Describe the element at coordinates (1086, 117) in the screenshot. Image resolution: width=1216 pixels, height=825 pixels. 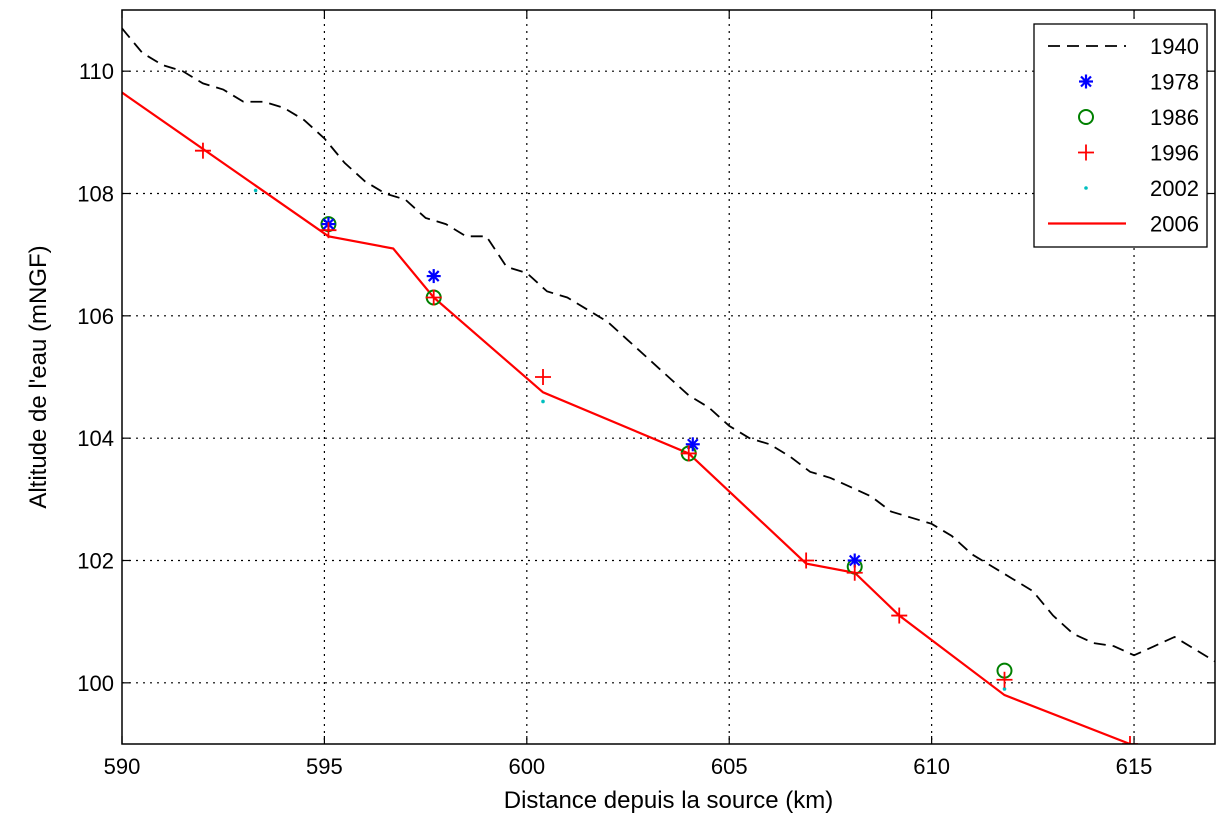
I see `legend-marker-1986` at that location.